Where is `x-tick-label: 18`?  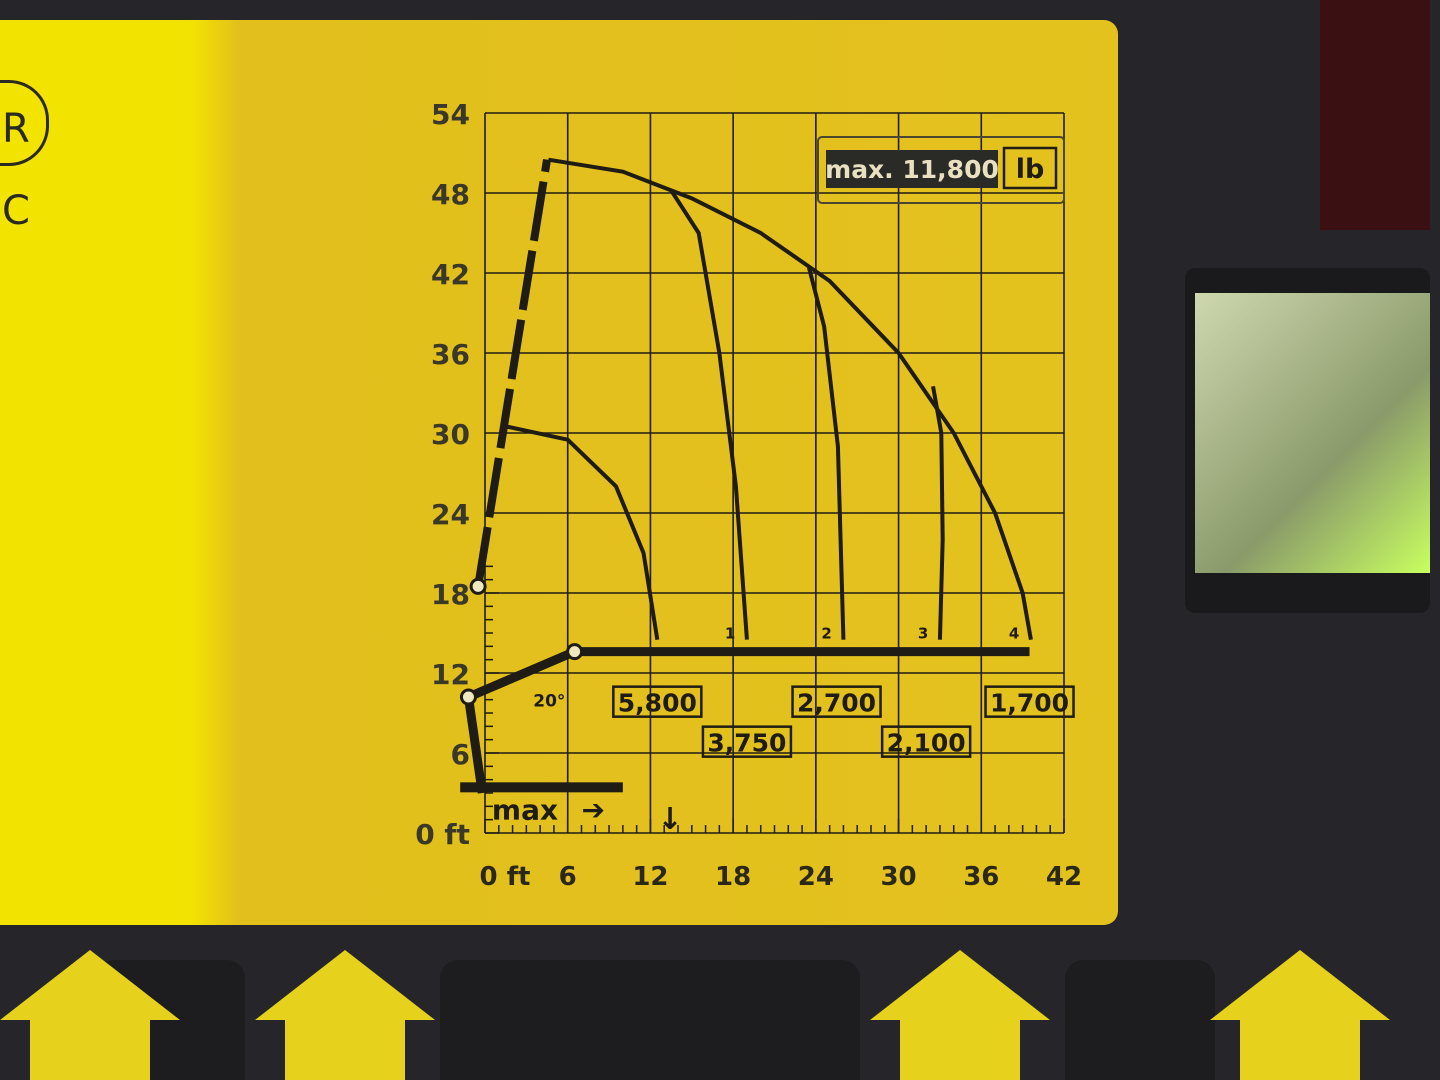 x-tick-label: 18 is located at coordinates (733, 877).